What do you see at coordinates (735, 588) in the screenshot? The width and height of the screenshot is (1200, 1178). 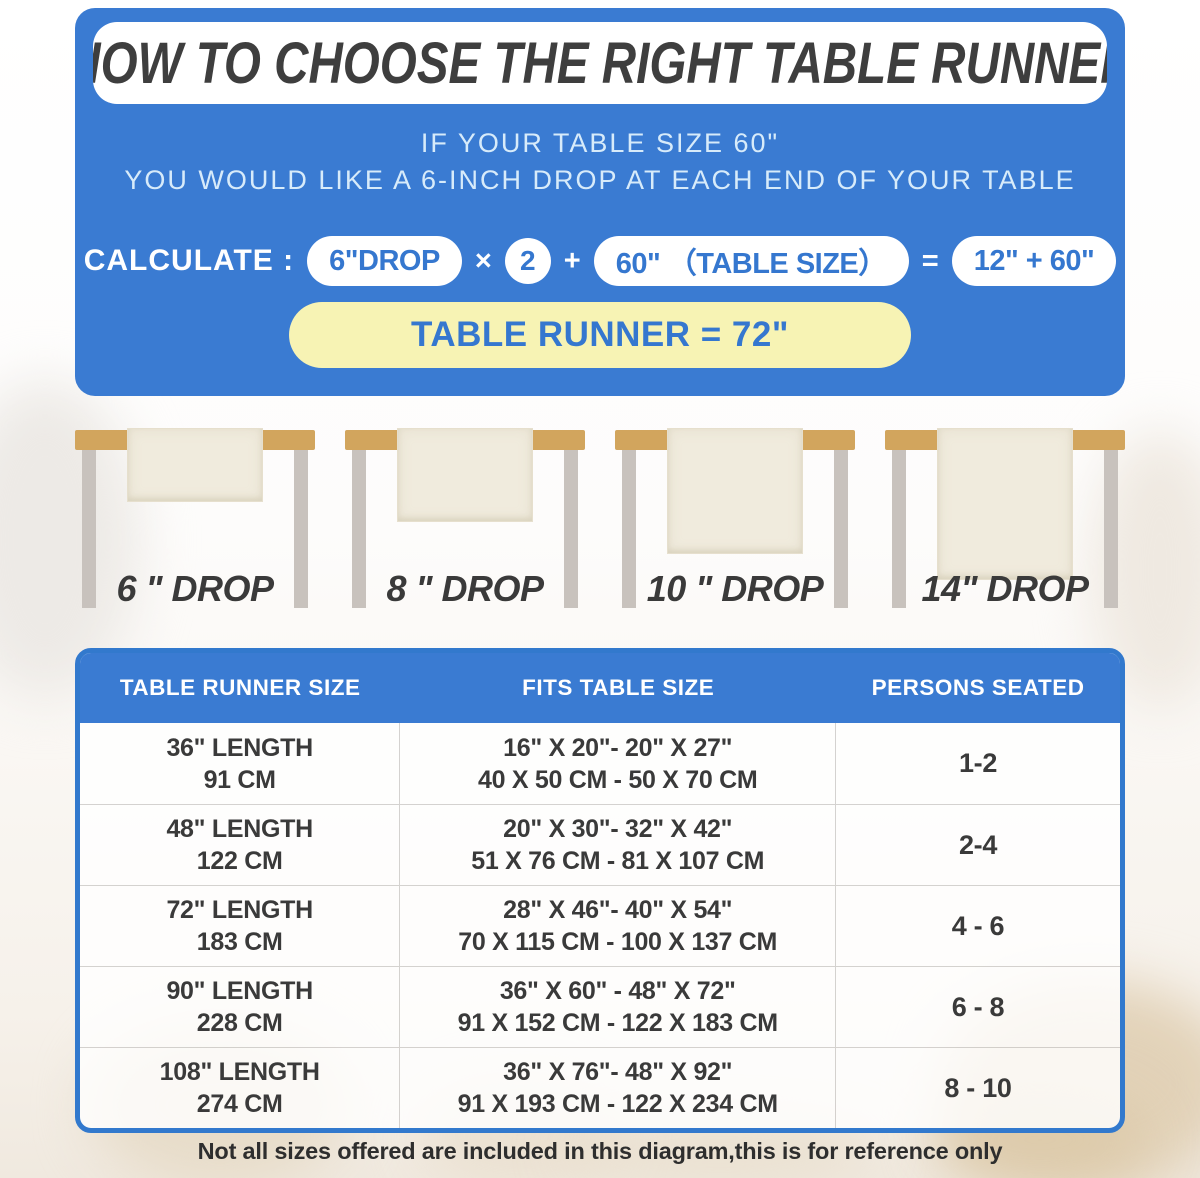 I see `drop-label: 10 " DROP` at bounding box center [735, 588].